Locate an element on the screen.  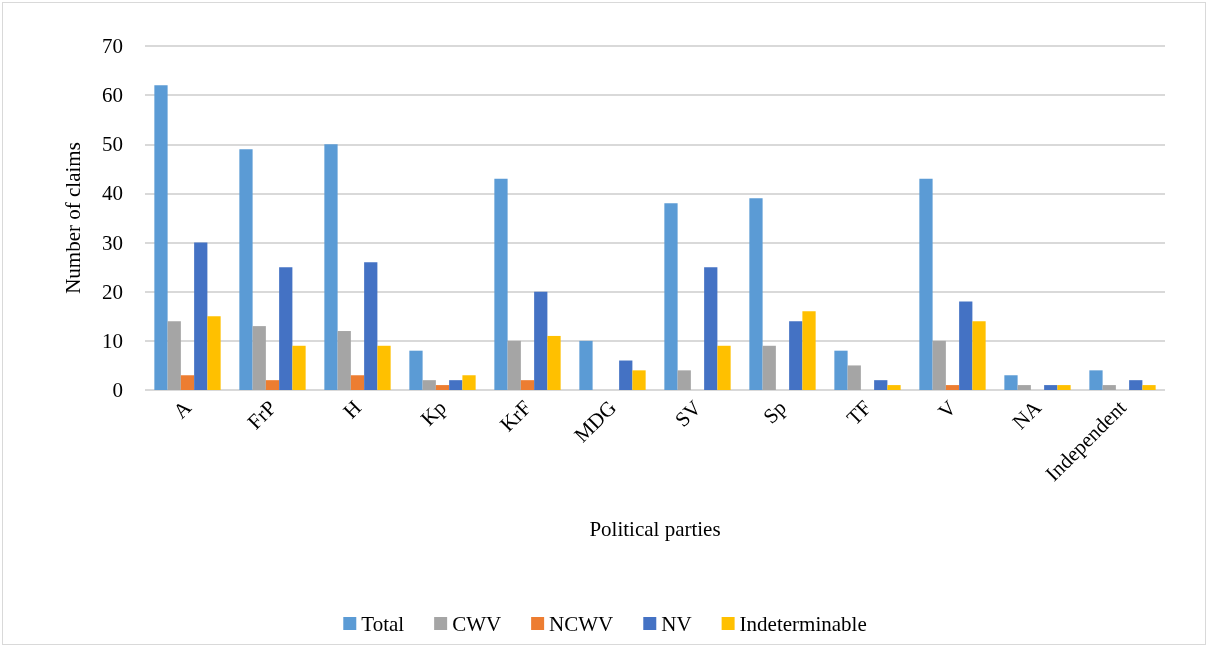
y-tick-label: 10 is located at coordinates (112, 340).